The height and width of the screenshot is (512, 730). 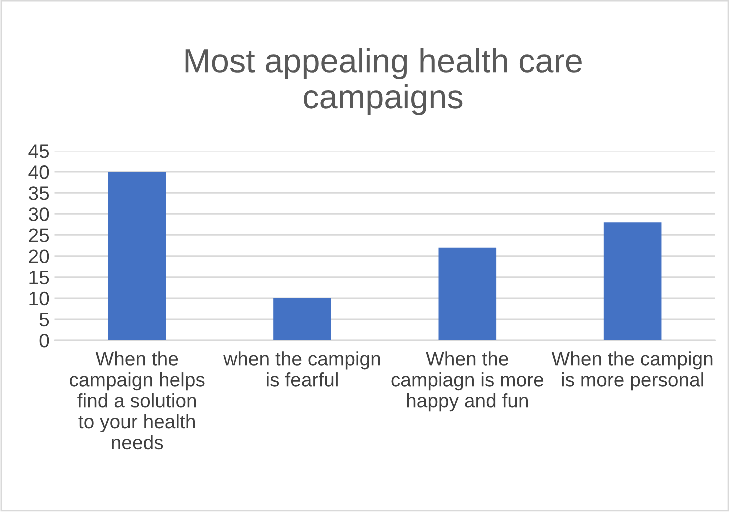 What do you see at coordinates (137, 401) in the screenshot?
I see `x-tick-label: When the campaign helps find a solution to your health needs` at bounding box center [137, 401].